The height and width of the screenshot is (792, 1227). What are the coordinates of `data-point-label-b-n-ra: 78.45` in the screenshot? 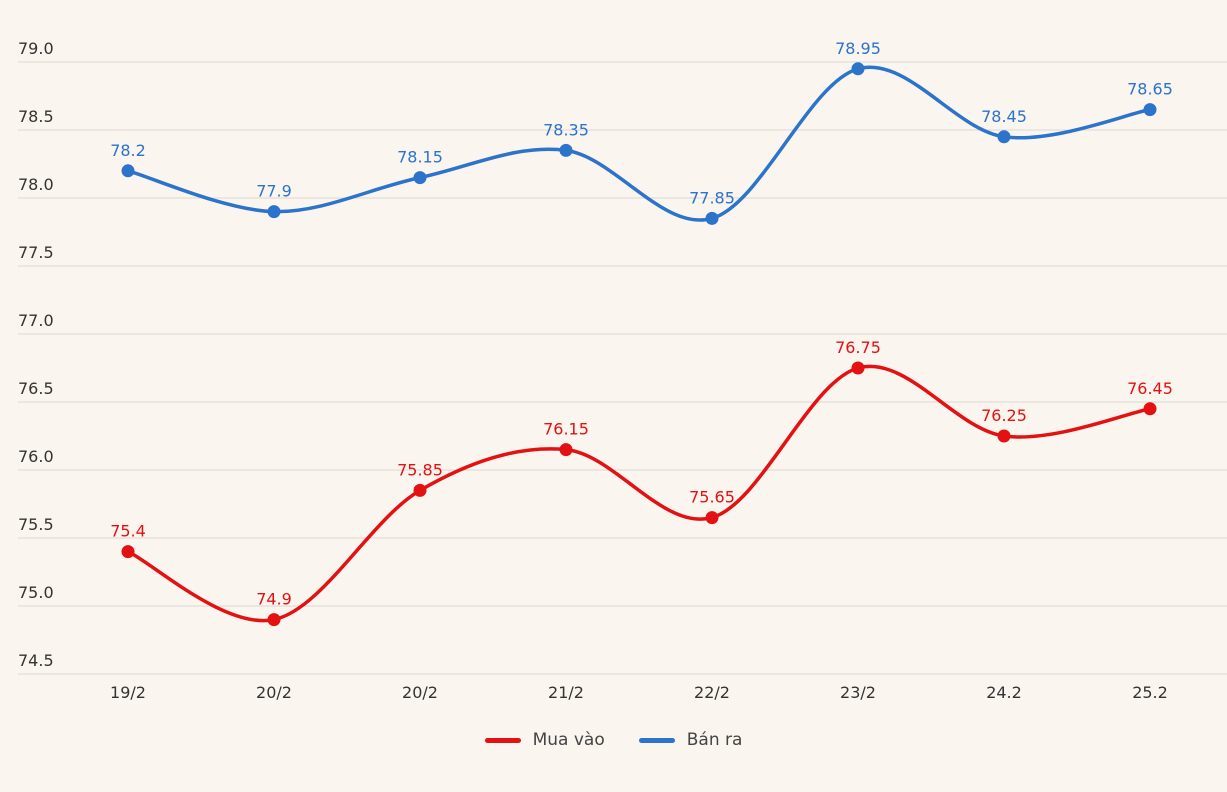 It's located at (1004, 116).